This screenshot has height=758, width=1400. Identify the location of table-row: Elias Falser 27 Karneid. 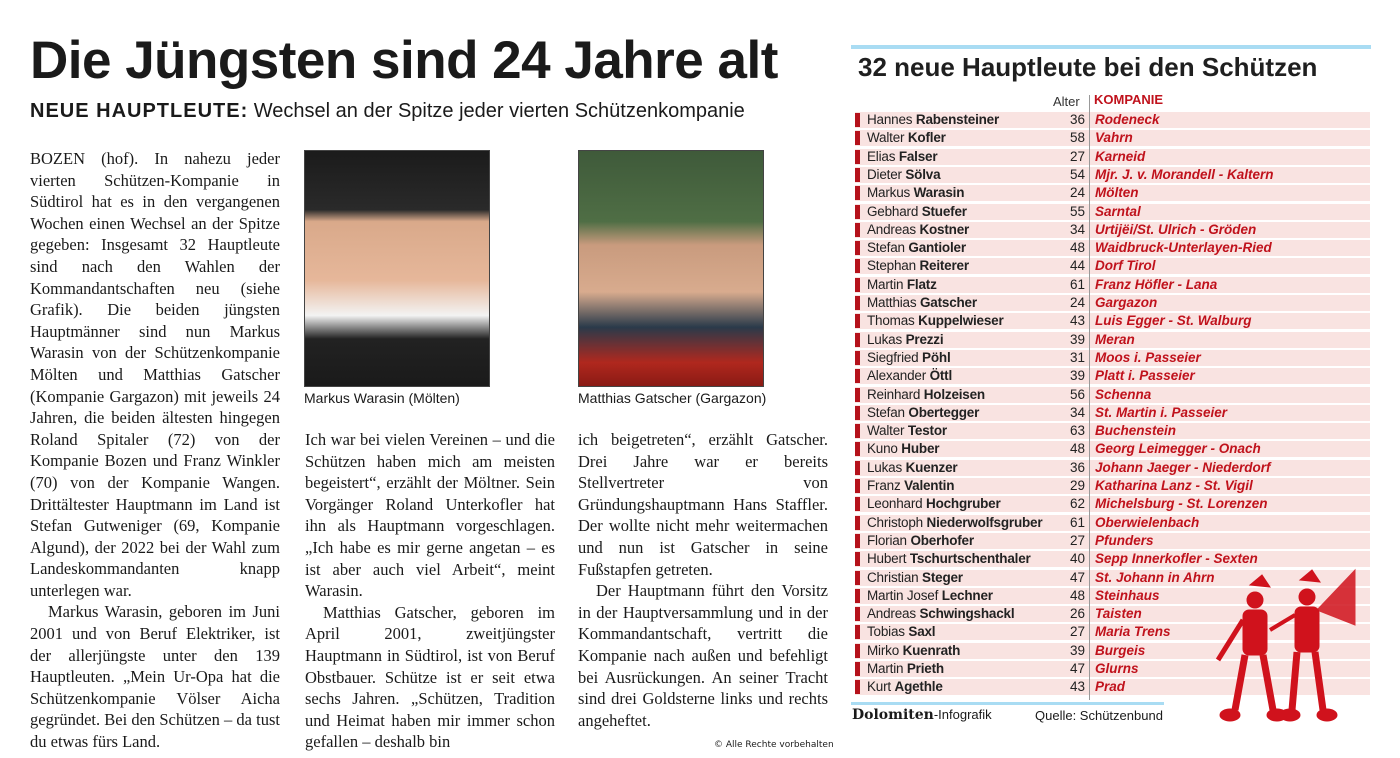
(1112, 156).